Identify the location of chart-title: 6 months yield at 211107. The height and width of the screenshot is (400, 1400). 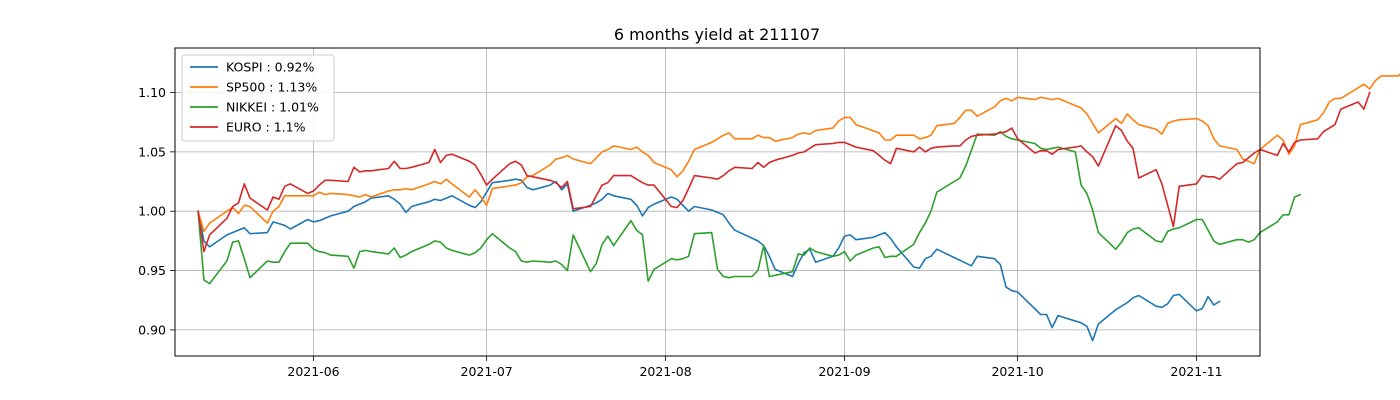
(717, 34).